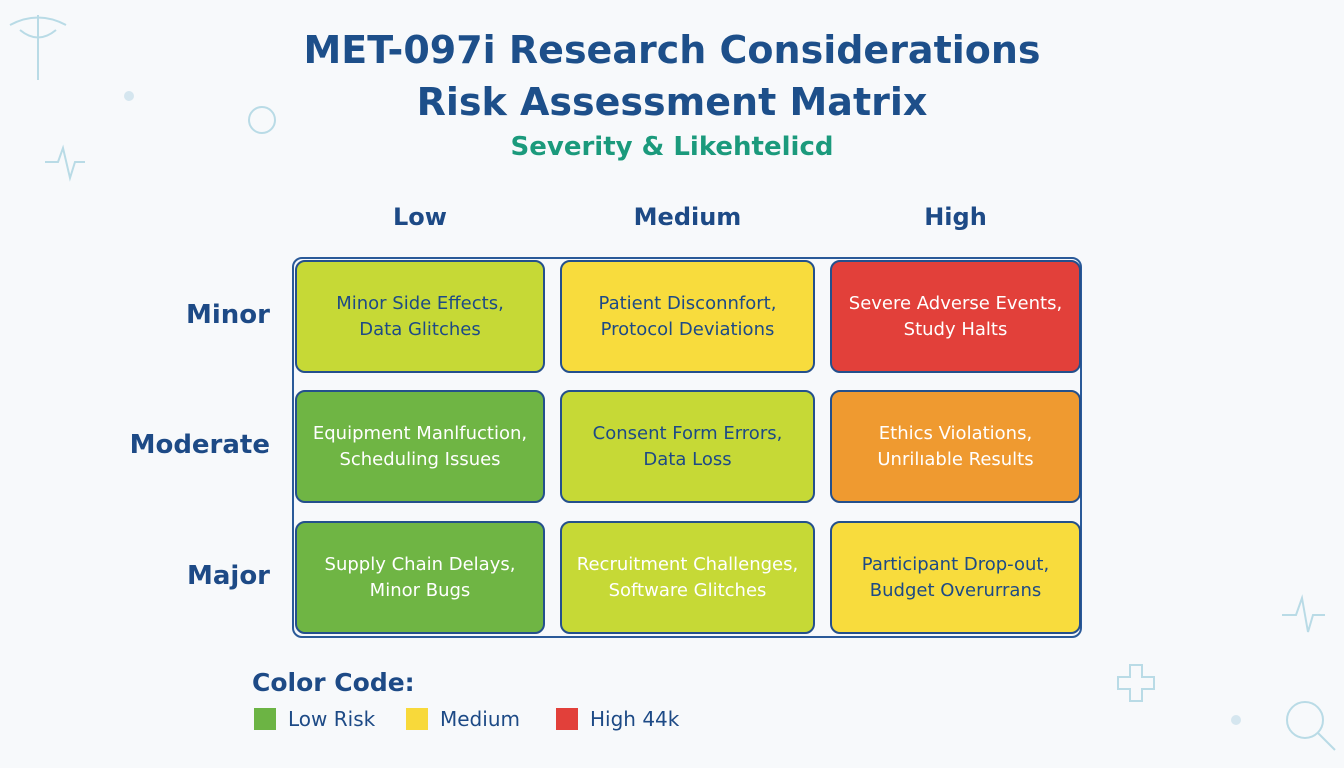  I want to click on title-line: Risk Assessment Matrix, so click(672, 102).